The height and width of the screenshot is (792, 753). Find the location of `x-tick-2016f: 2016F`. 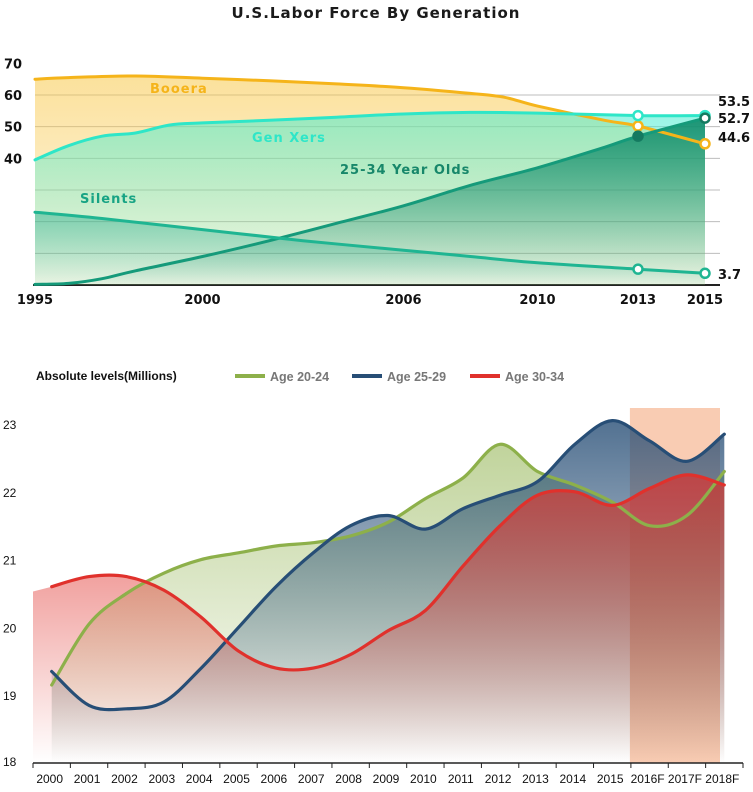

x-tick-2016f: 2016F is located at coordinates (648, 779).